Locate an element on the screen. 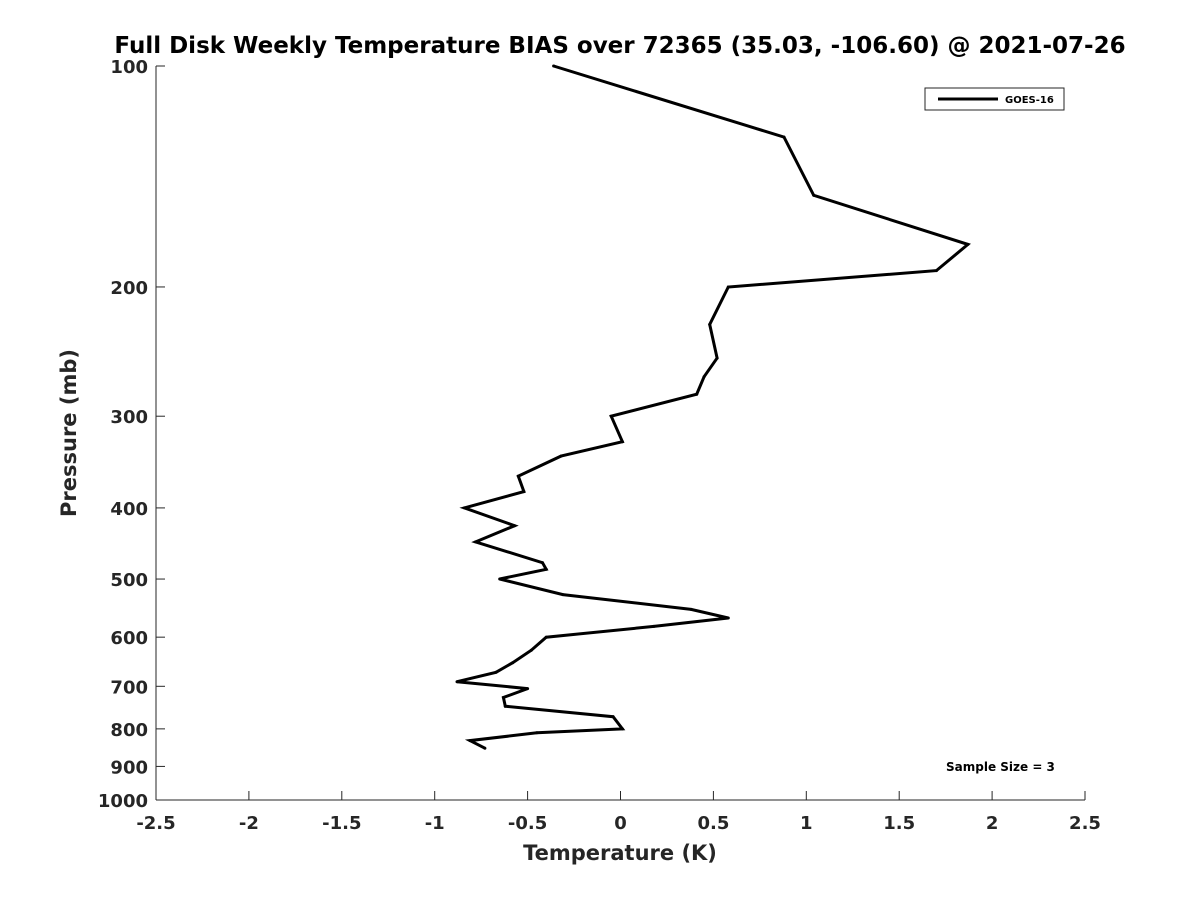 The width and height of the screenshot is (1200, 900). x-tick-label: 1 is located at coordinates (806, 823).